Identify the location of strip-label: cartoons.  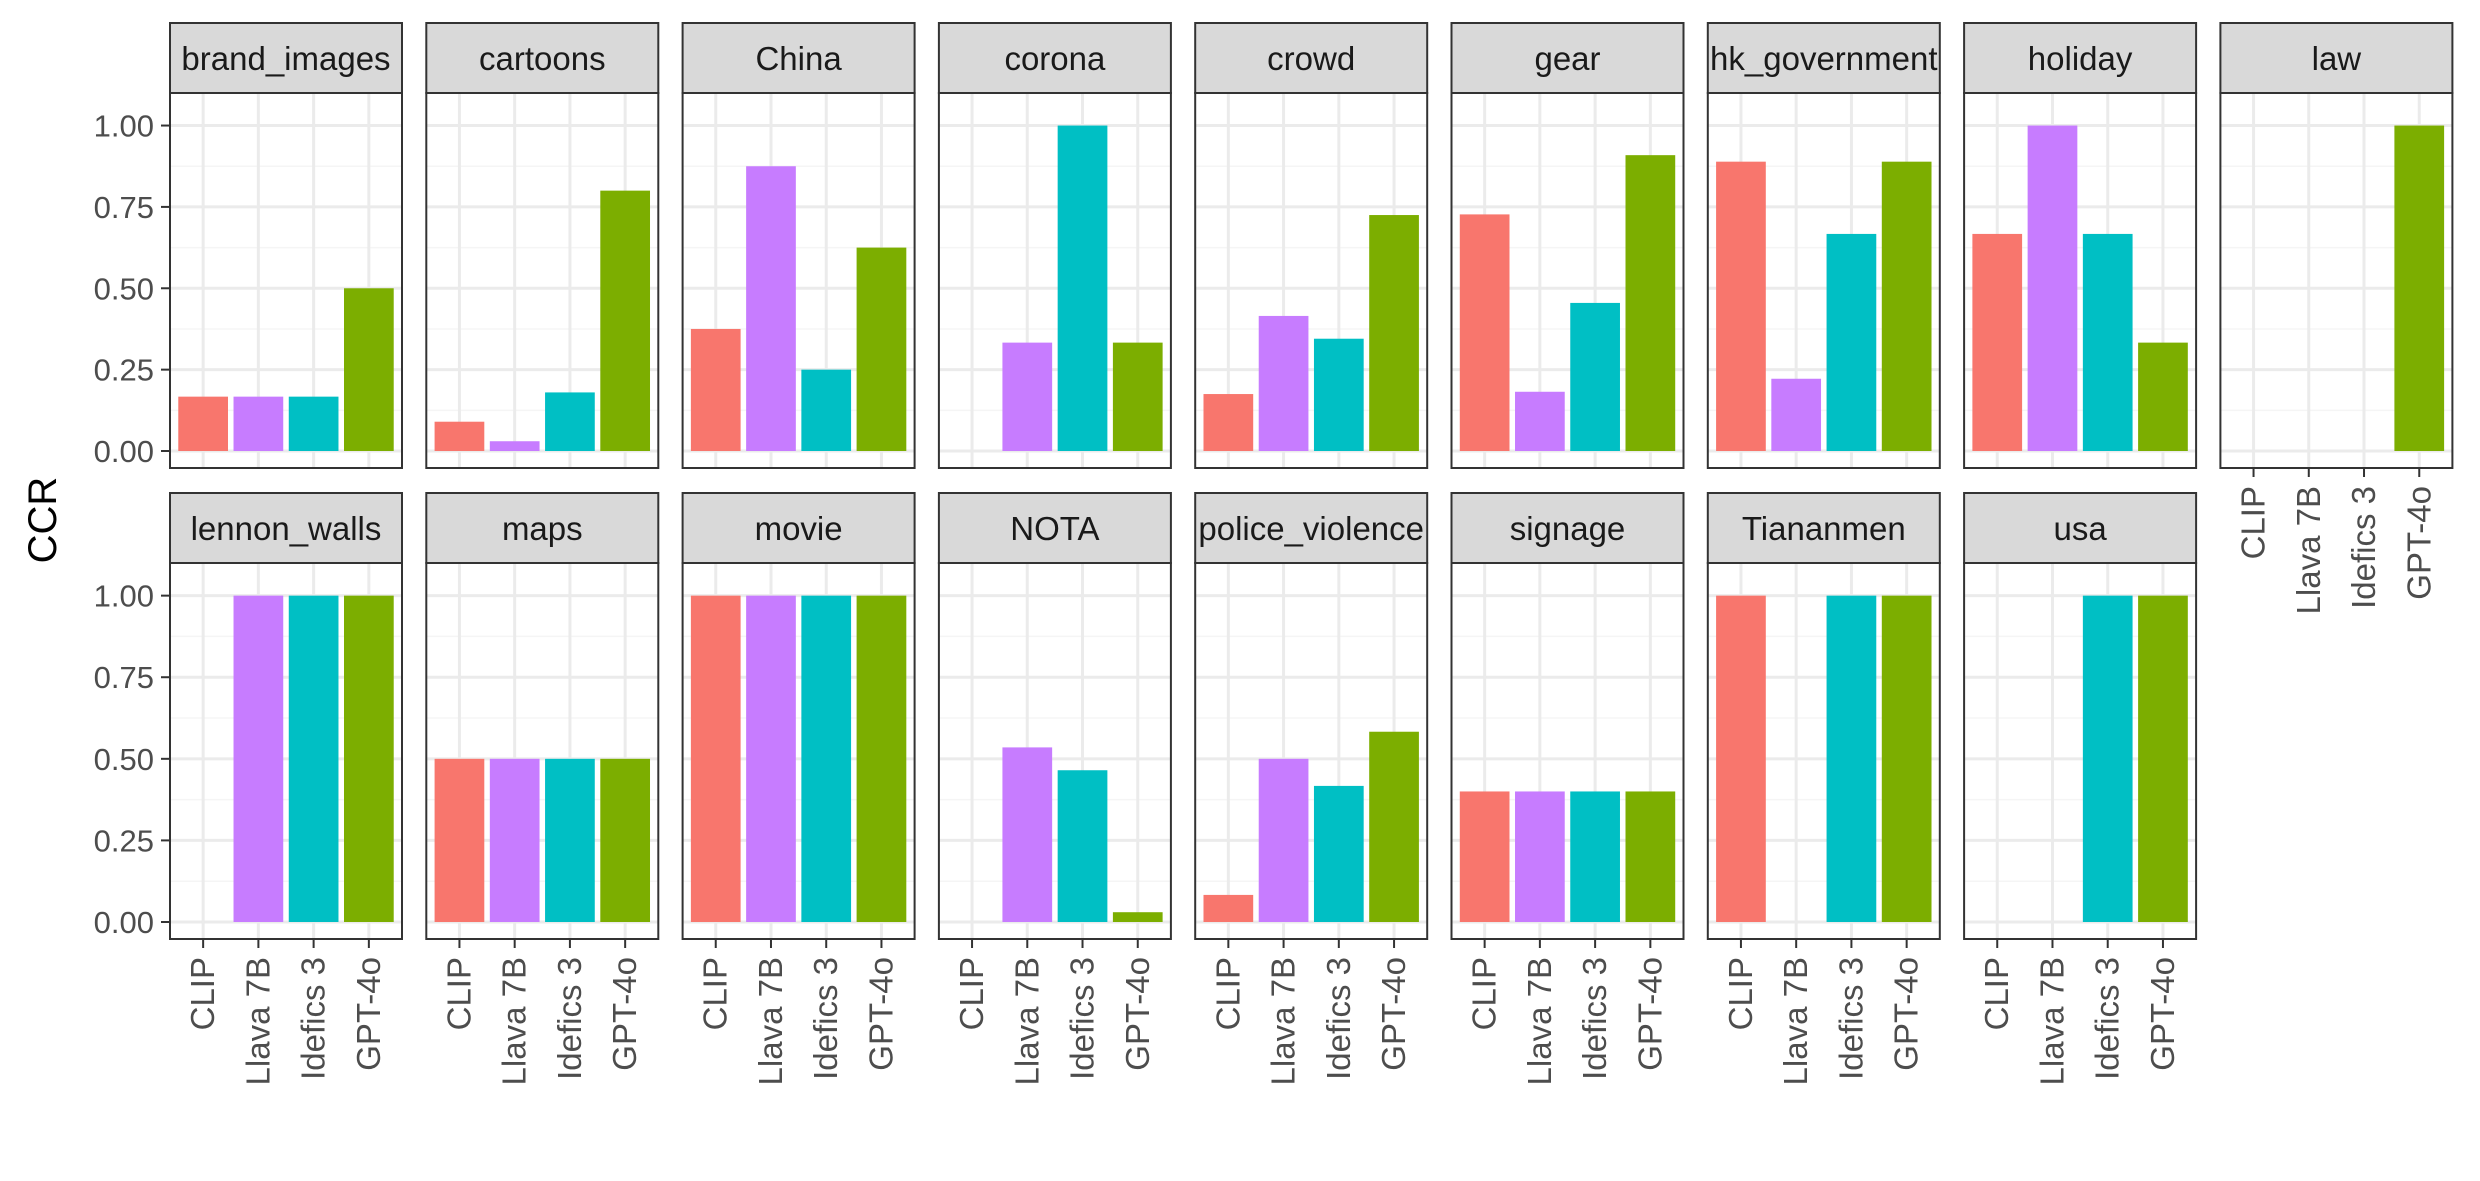
(542, 58).